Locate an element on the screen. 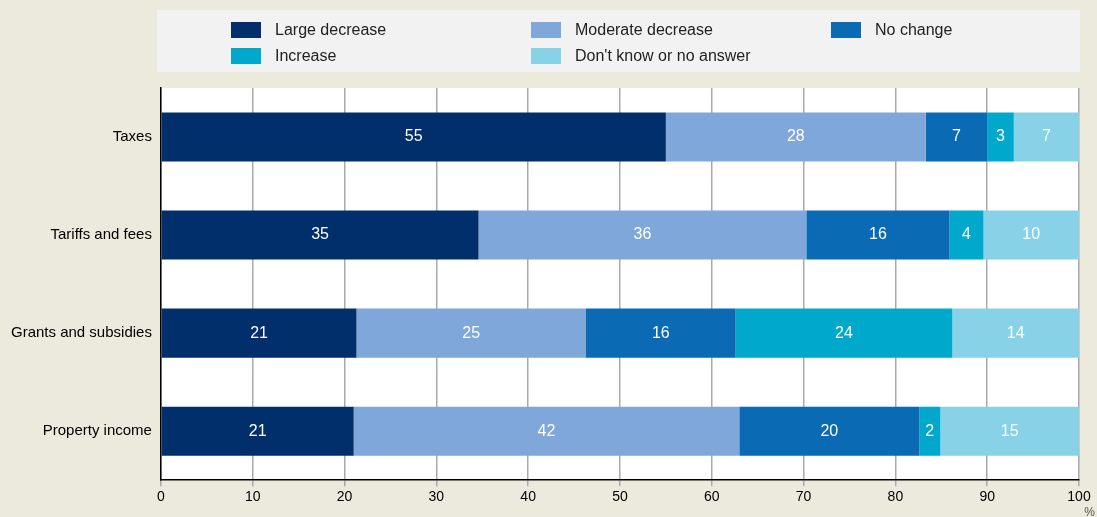 The height and width of the screenshot is (517, 1097). legend-label: No change is located at coordinates (914, 30).